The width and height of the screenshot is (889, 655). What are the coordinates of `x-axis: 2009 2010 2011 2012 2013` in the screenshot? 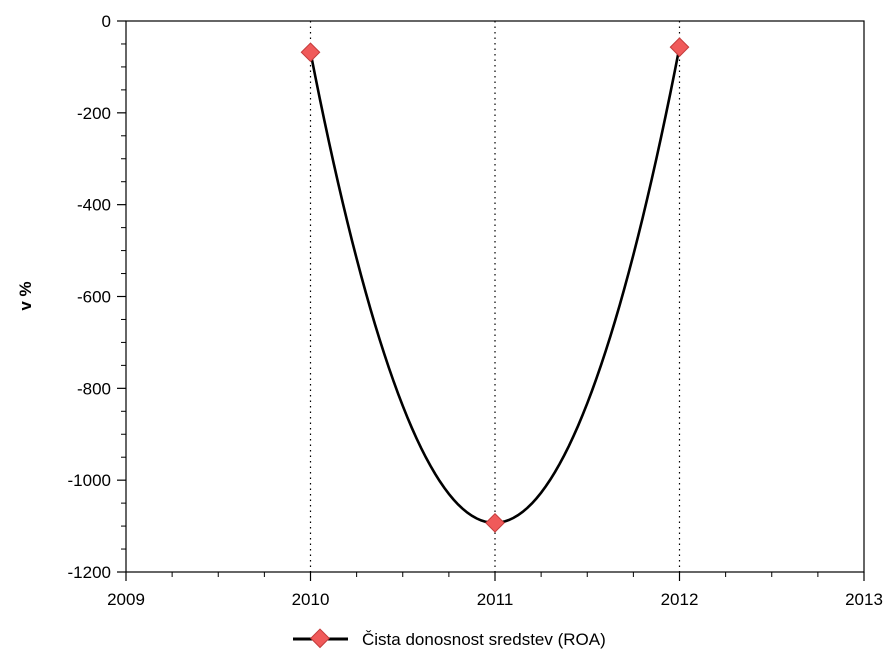 It's located at (495, 590).